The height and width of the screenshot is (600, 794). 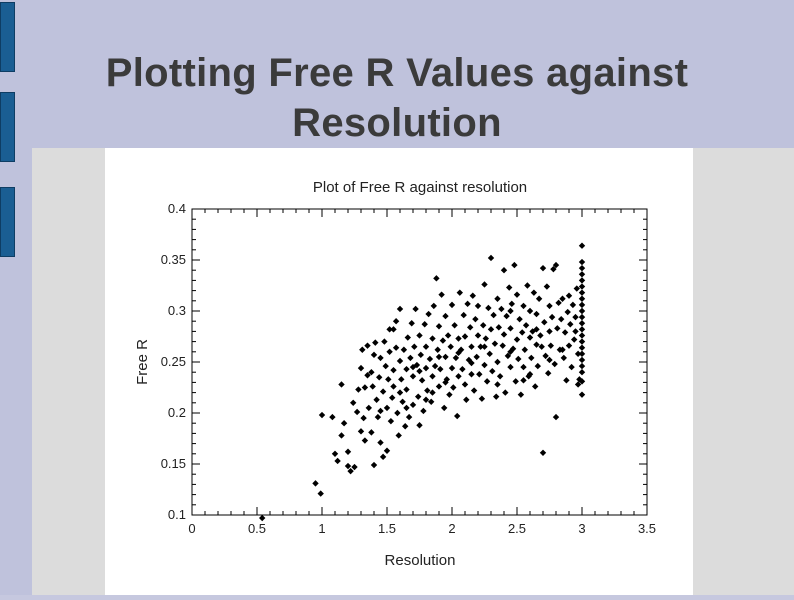 What do you see at coordinates (517, 528) in the screenshot?
I see `x-tick-label: 2.5` at bounding box center [517, 528].